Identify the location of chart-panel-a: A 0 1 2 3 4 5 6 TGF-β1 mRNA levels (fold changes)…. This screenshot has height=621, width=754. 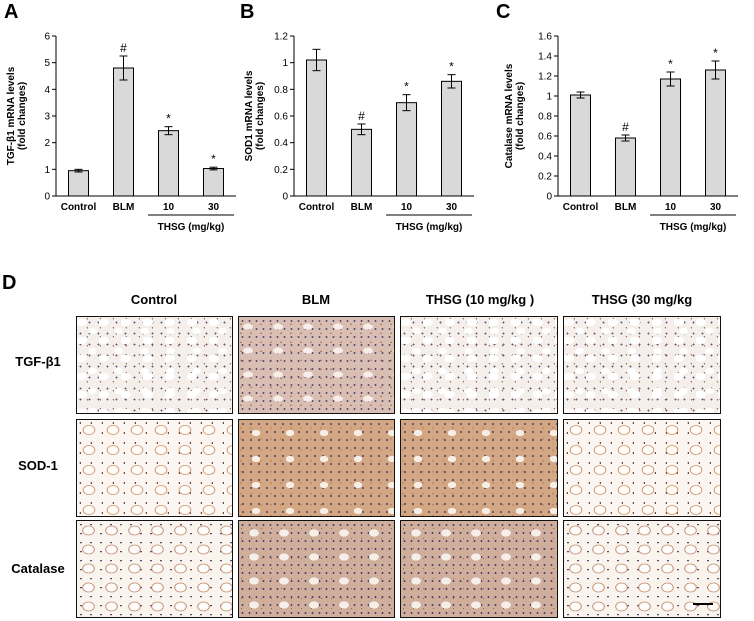
(120, 117).